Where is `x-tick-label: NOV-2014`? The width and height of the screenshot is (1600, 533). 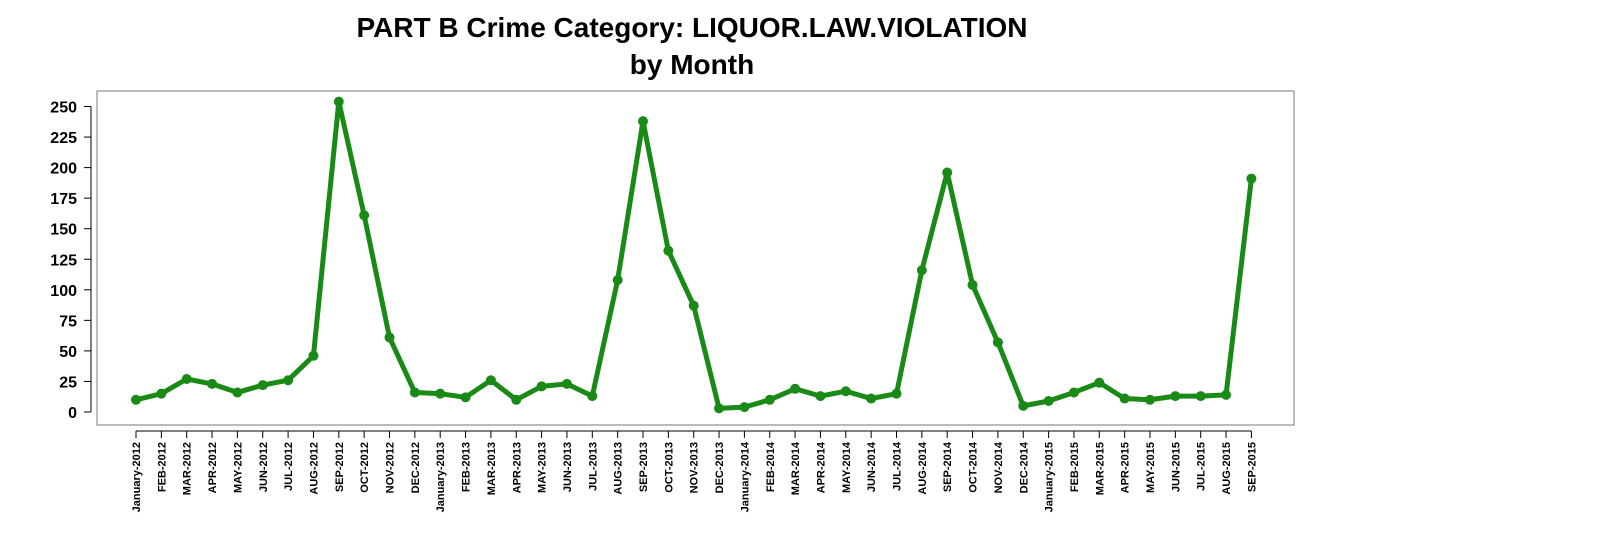 x-tick-label: NOV-2014 is located at coordinates (999, 467).